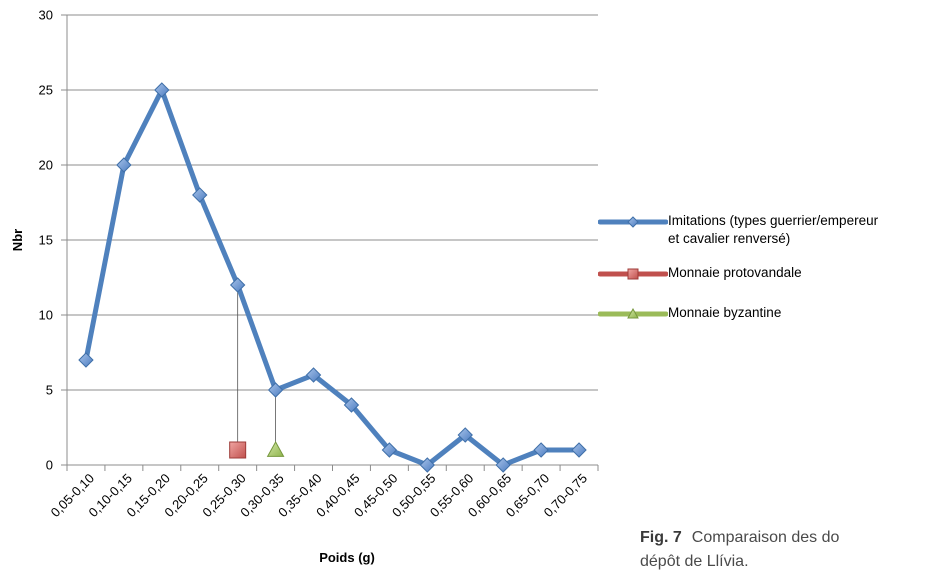 This screenshot has height=574, width=928. What do you see at coordinates (257, 367) in the screenshot?
I see `drop-lines` at bounding box center [257, 367].